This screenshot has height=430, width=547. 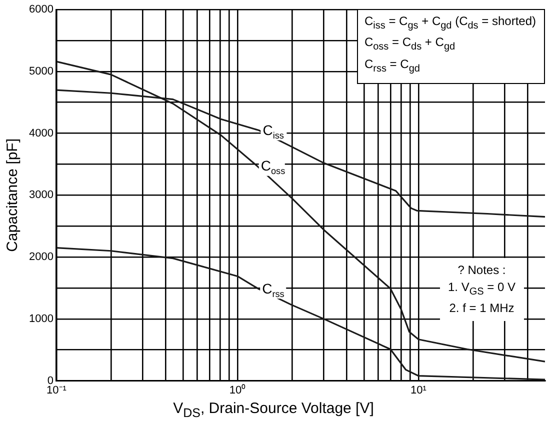 I want to click on y-axis-title: Capacitance [pF], so click(x=13, y=195).